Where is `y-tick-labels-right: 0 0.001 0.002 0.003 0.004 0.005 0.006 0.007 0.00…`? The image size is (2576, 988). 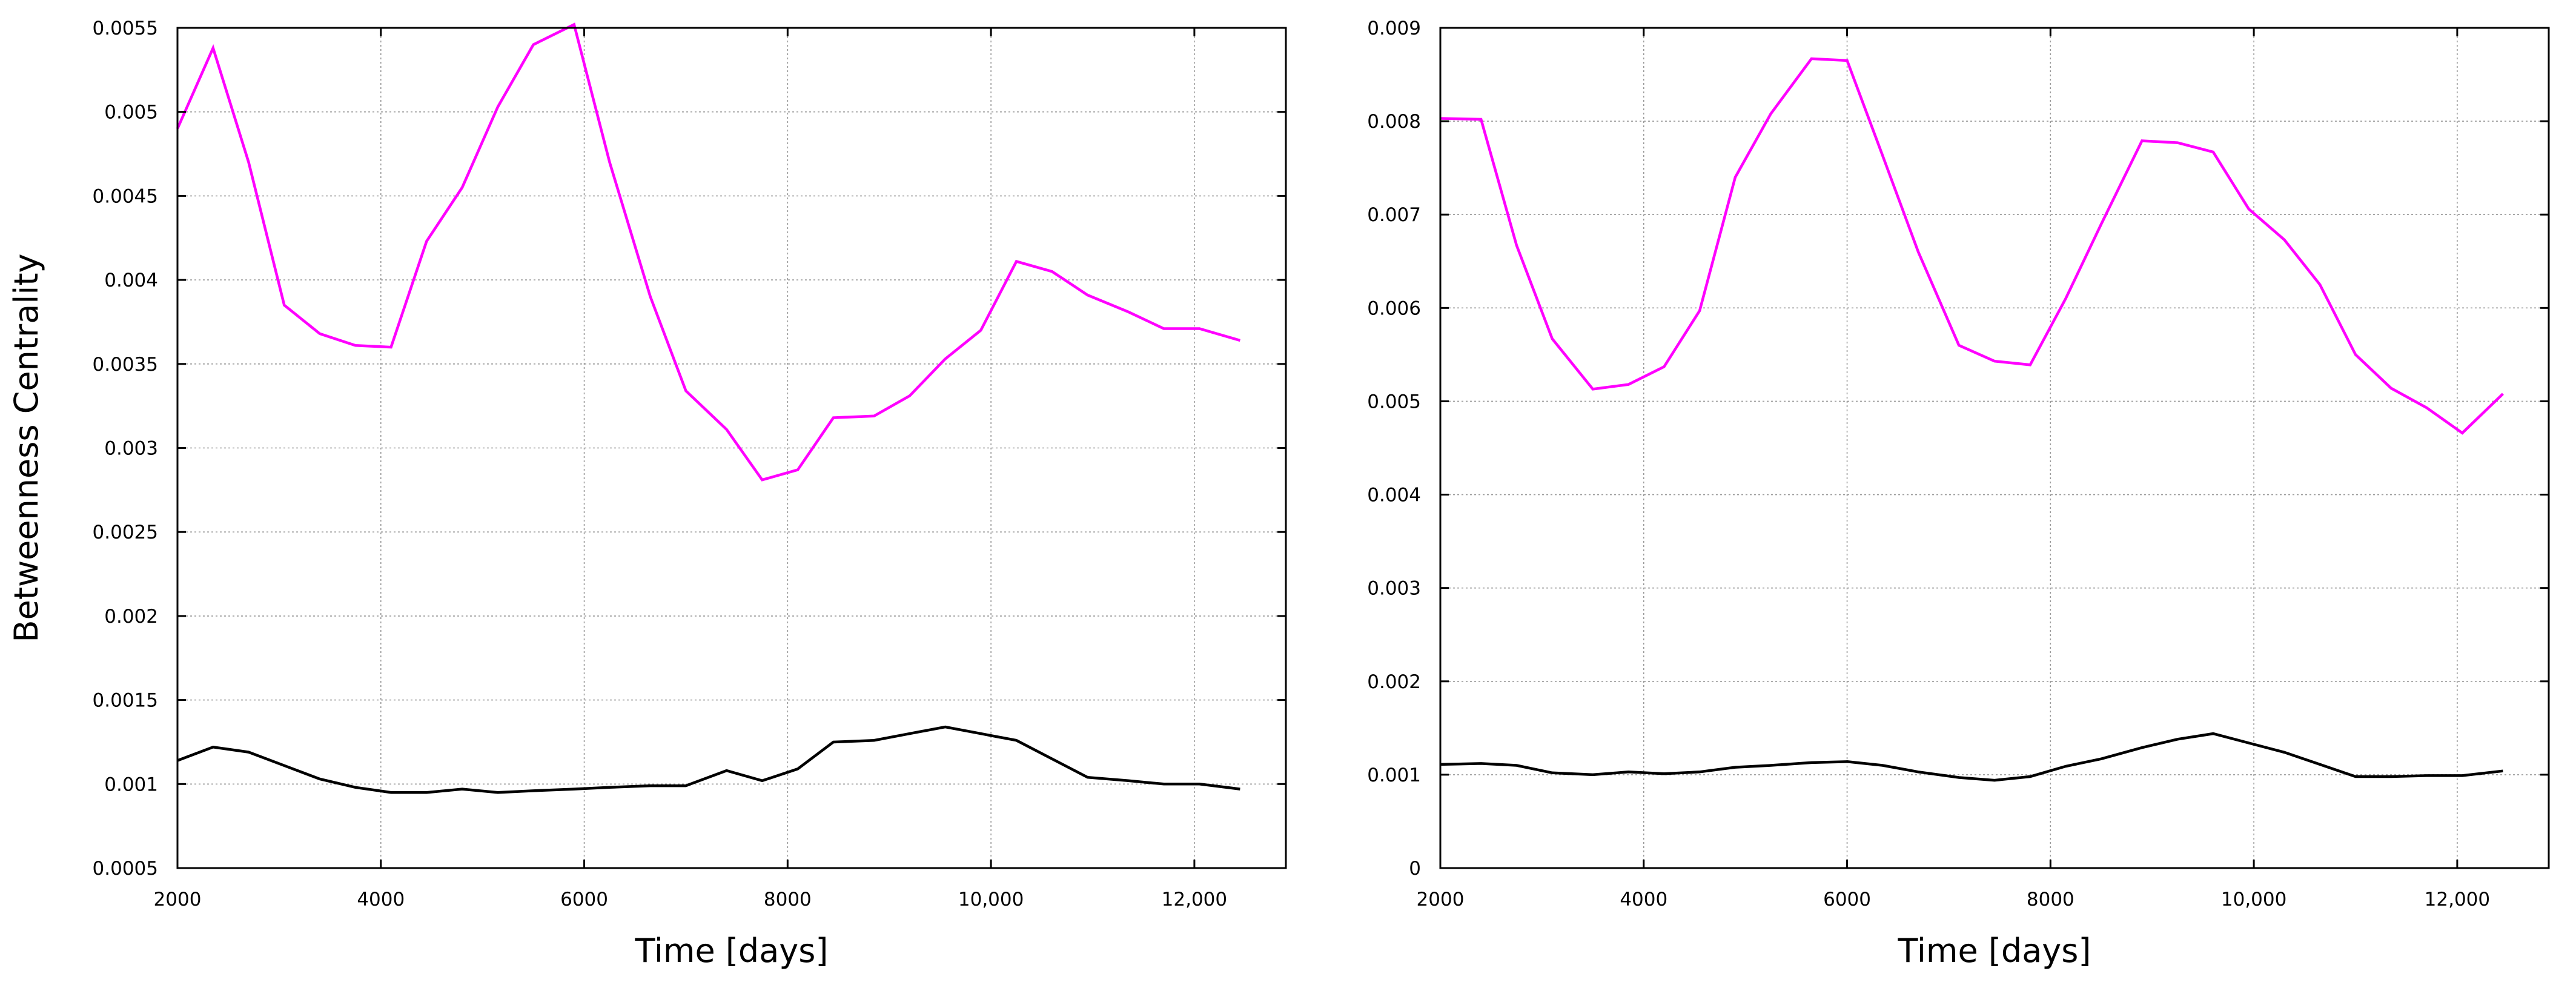
y-tick-labels-right: 0 0.001 0.002 0.003 0.004 0.005 0.006 0.007 0.00… is located at coordinates (1394, 449).